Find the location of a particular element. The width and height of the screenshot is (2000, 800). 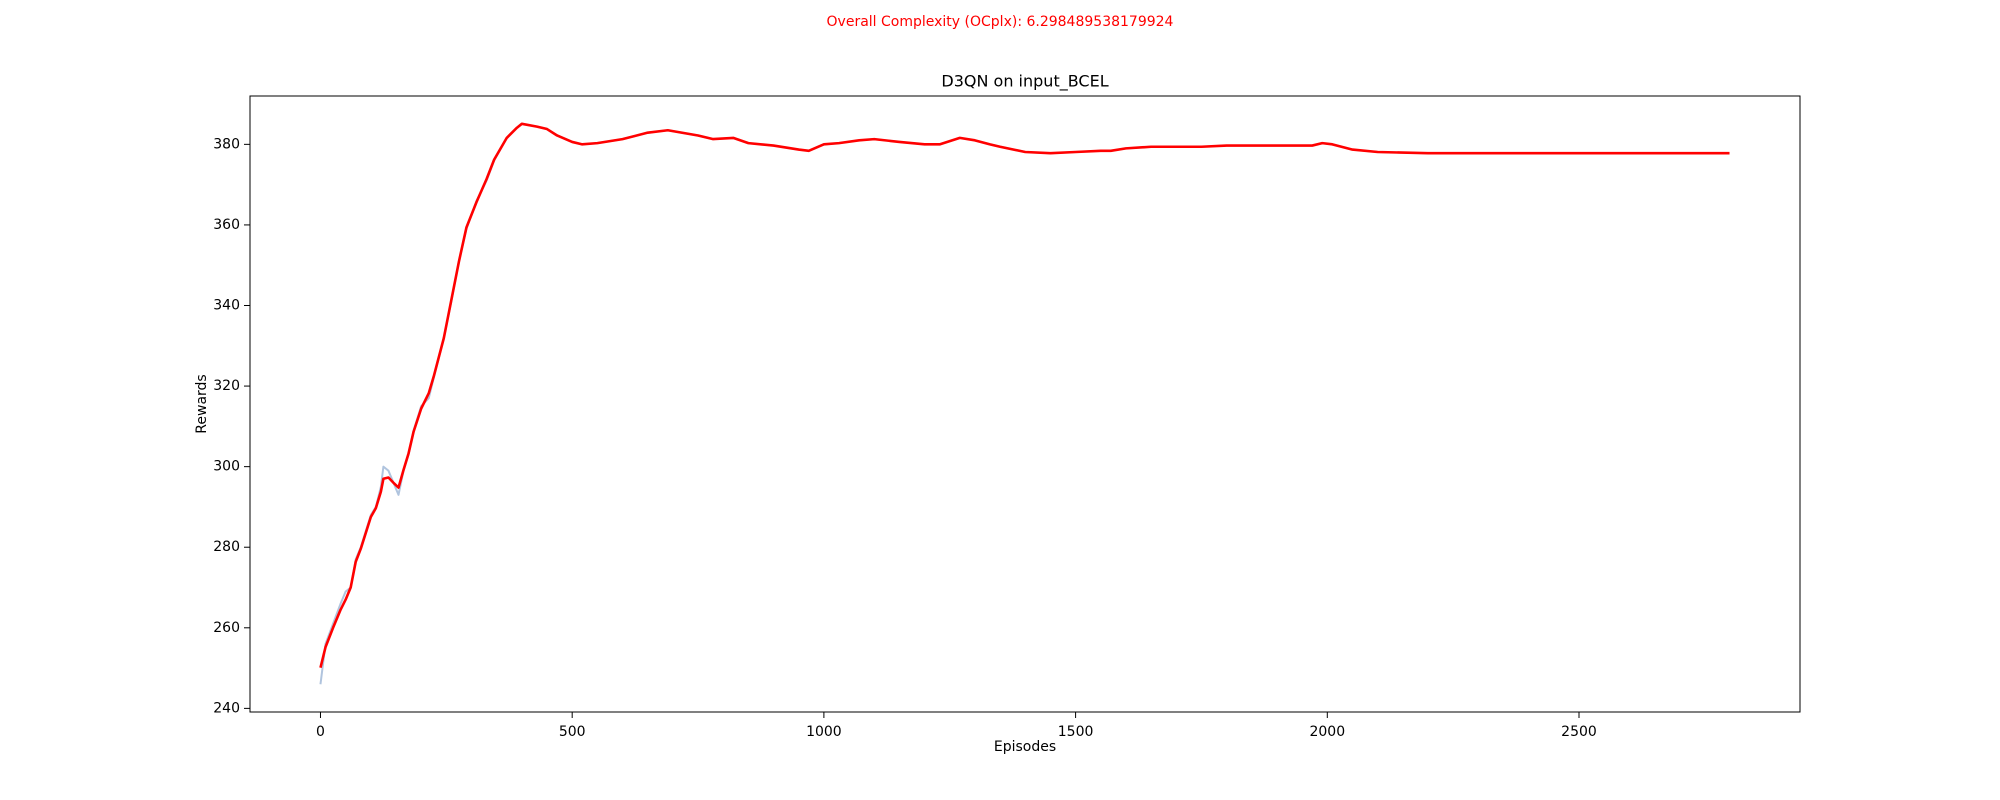

x-axis-label: Episodes is located at coordinates (1025, 747).